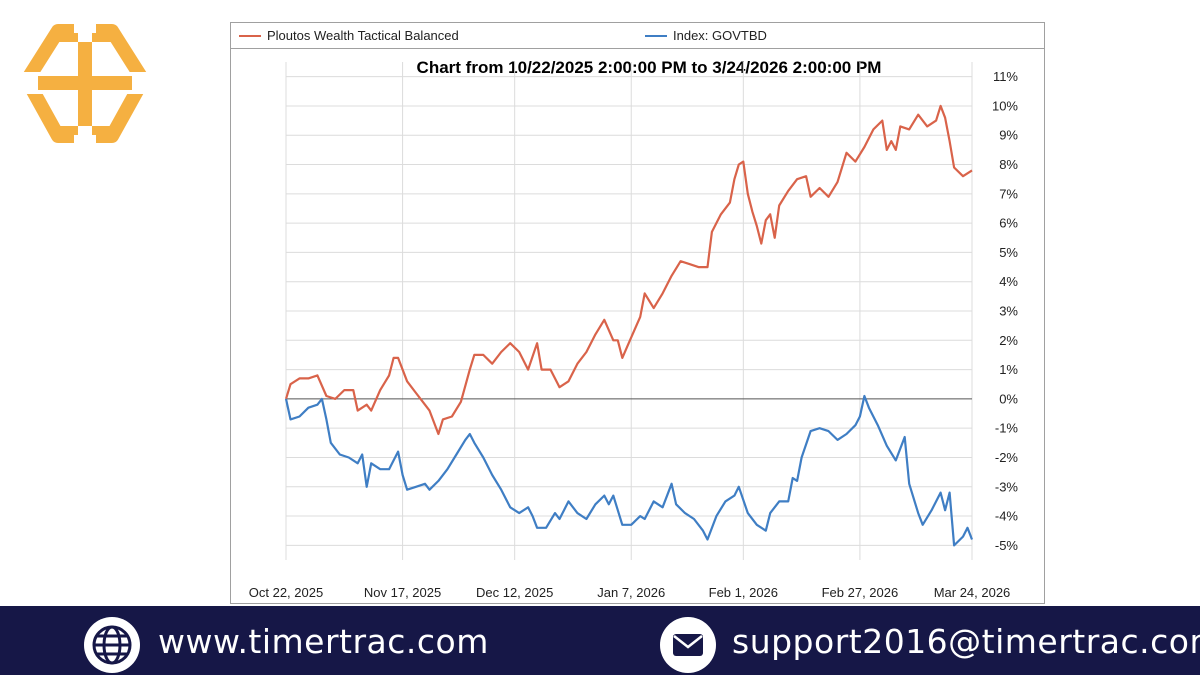  Describe the element at coordinates (85, 85) in the screenshot. I see `cross-hex-logo-icon` at that location.